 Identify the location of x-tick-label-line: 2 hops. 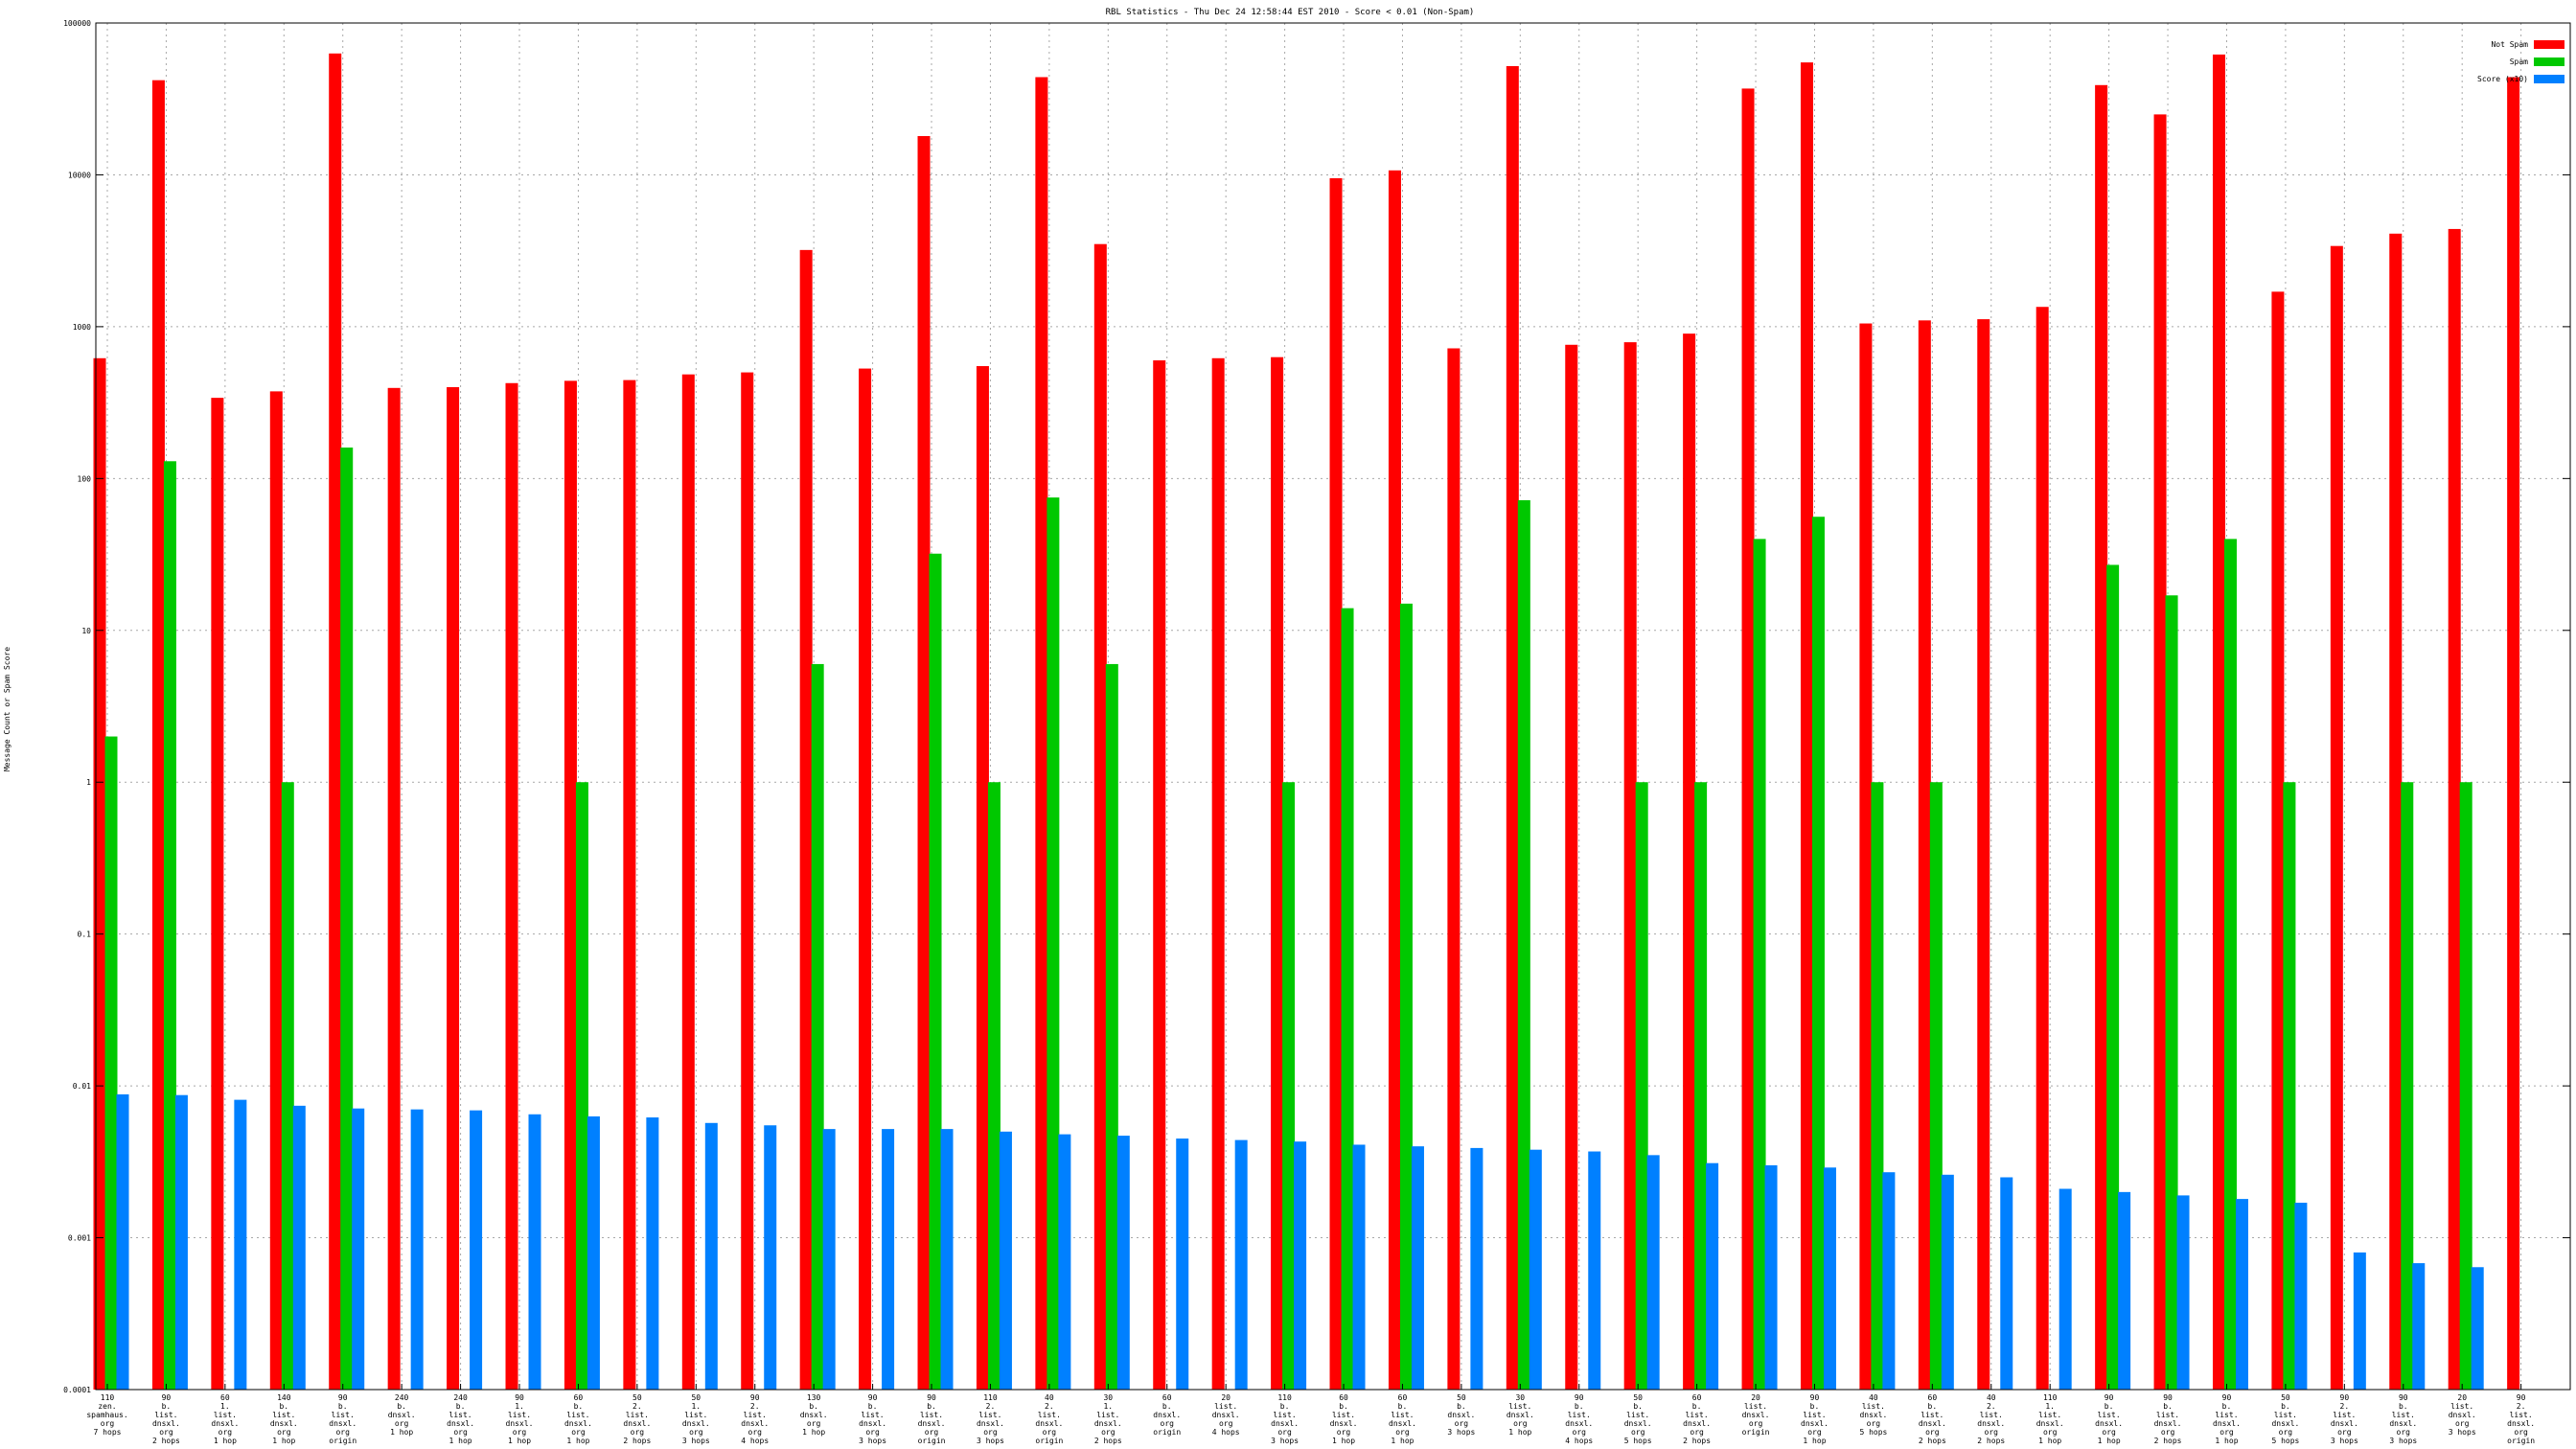
(1108, 1441).